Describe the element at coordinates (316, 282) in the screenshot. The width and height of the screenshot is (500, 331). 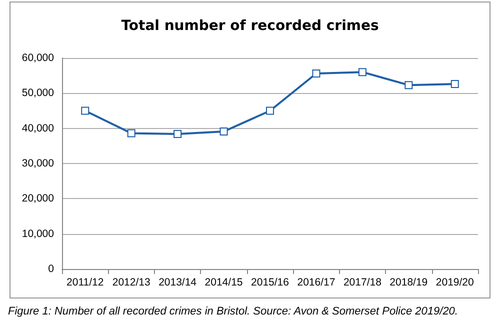
I see `x-tick-label: 2016/17` at that location.